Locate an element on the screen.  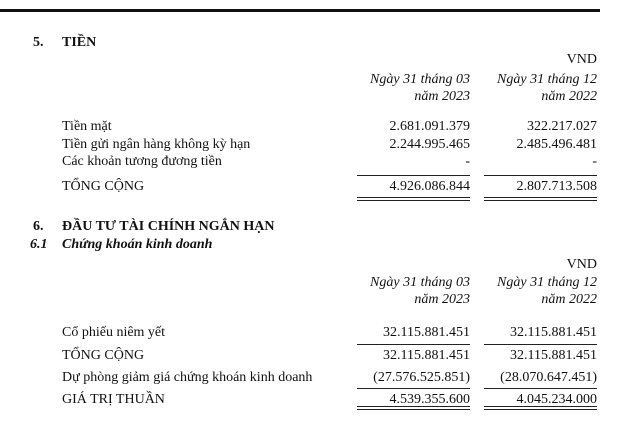
section-number: 6. is located at coordinates (38, 226).